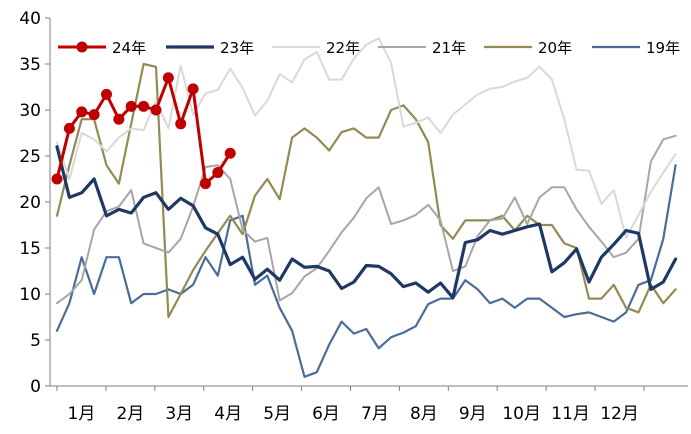 This screenshot has width=691, height=434. I want to click on y-tick-label: 25, so click(30, 157).